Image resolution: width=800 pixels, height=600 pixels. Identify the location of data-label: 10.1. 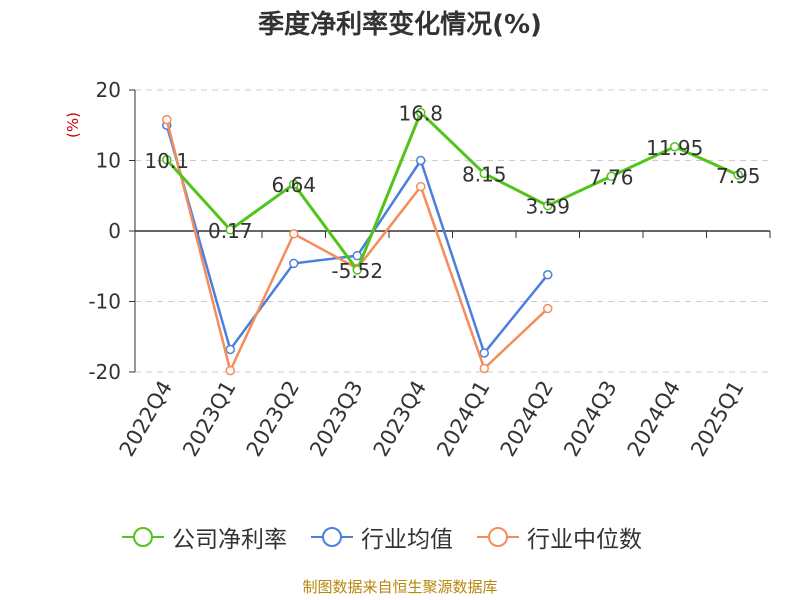
(166, 161).